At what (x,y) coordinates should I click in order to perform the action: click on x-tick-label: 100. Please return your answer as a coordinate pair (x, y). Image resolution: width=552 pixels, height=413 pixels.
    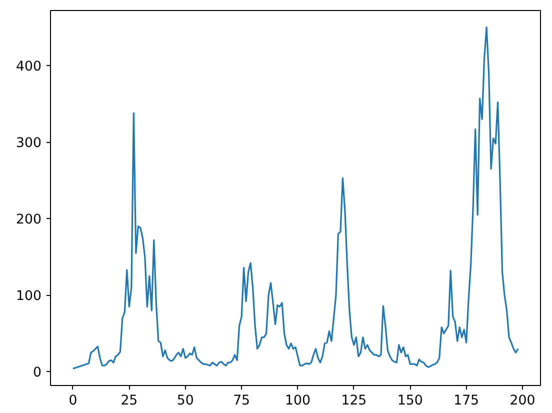
    Looking at the image, I should click on (297, 401).